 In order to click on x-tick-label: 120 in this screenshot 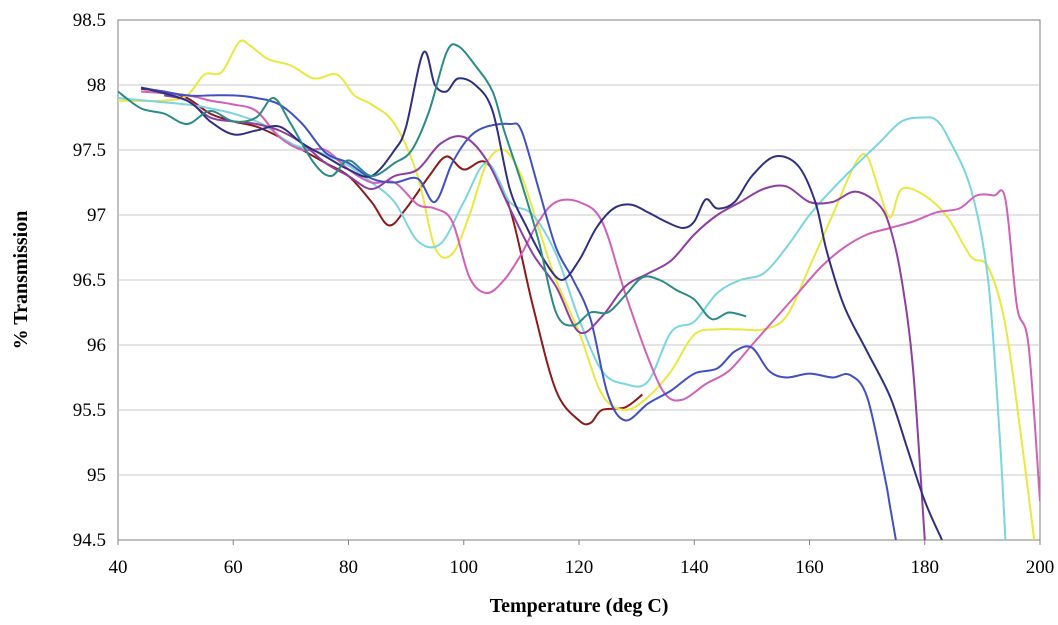, I will do `click(579, 567)`.